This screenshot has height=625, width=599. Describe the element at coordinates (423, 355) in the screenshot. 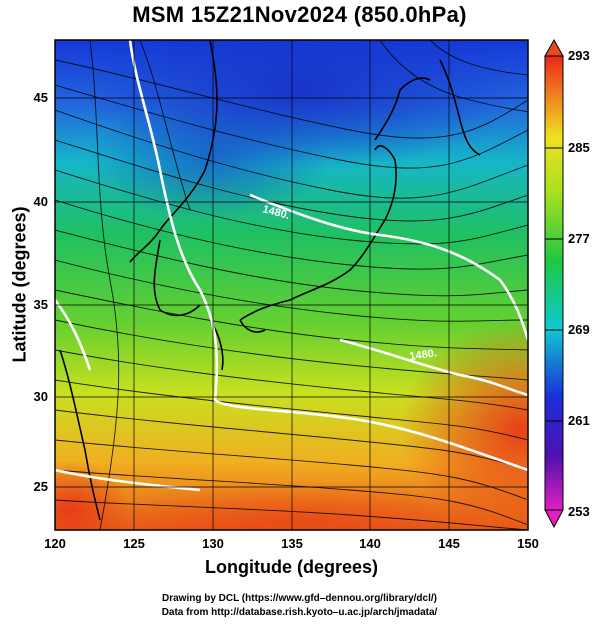

I see `contour-label: 1480.` at that location.